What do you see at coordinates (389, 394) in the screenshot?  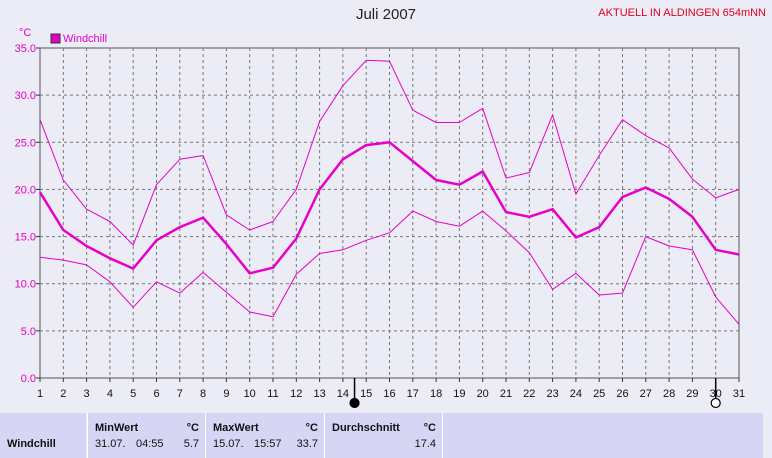 I see `x-tick-label: 16` at bounding box center [389, 394].